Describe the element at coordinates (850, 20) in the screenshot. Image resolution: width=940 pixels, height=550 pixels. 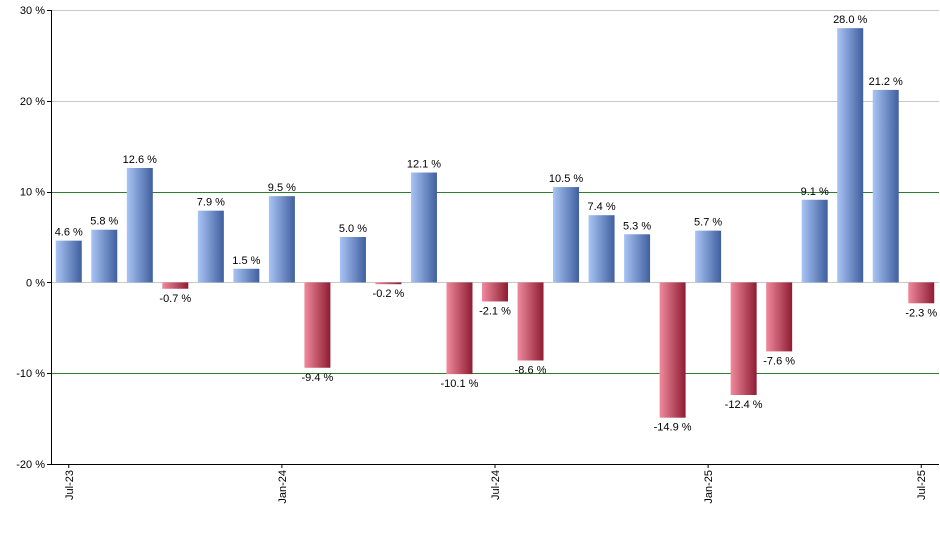
I see `data-label-May-25: 28.0 %` at that location.